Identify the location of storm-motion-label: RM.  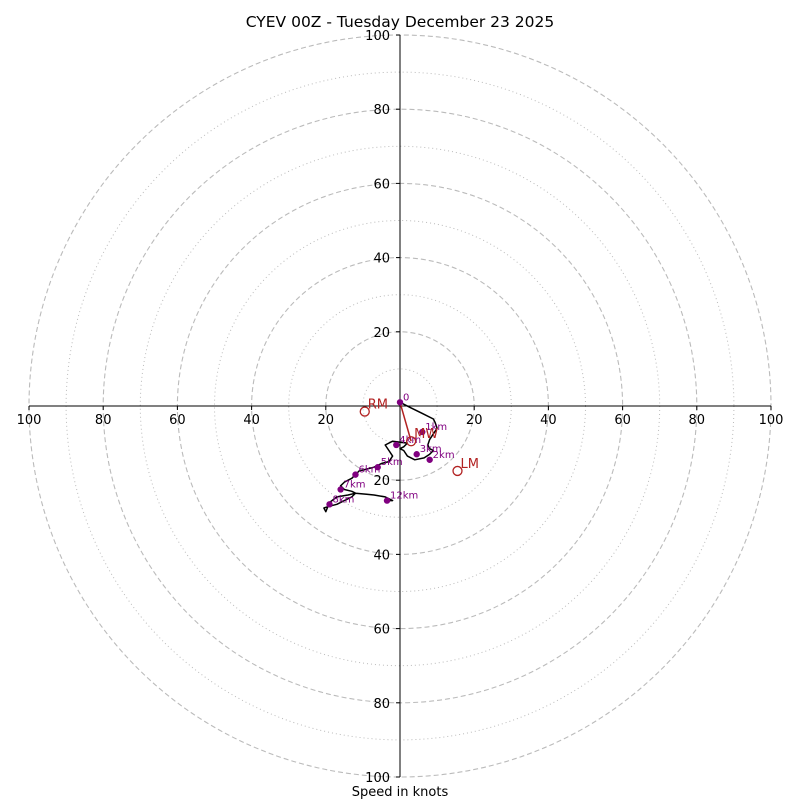
(378, 405).